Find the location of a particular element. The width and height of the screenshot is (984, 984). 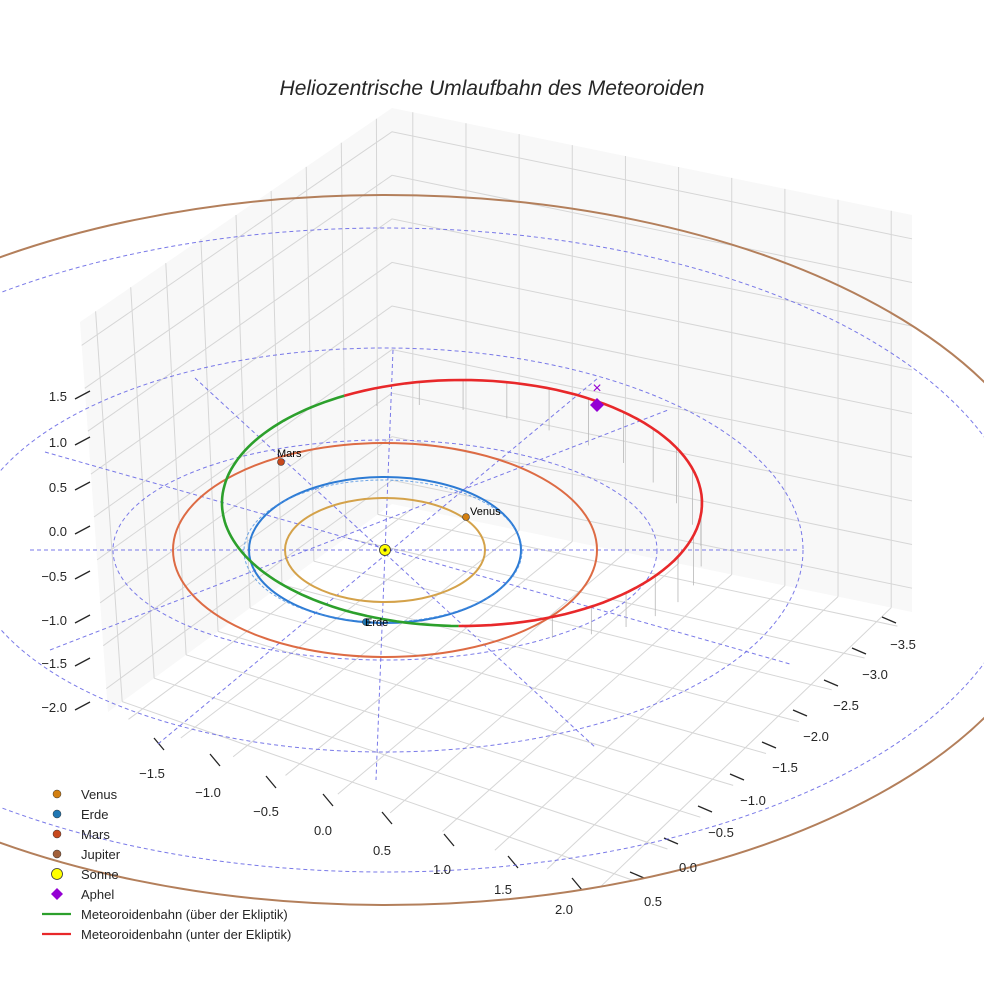

mars-marker is located at coordinates (281, 462).